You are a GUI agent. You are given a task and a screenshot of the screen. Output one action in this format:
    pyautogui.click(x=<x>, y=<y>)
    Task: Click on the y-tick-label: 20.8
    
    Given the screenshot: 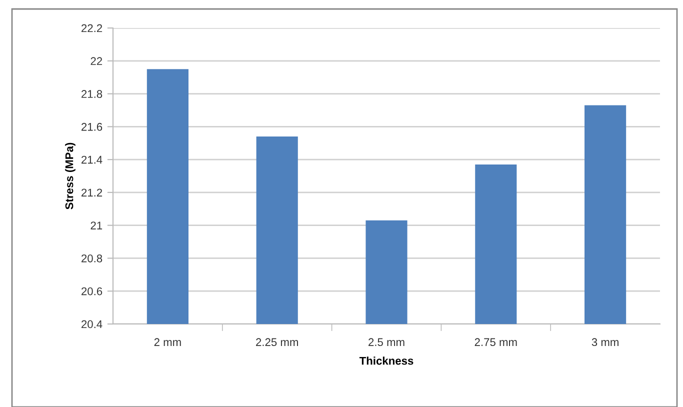 What is the action you would take?
    pyautogui.click(x=92, y=258)
    